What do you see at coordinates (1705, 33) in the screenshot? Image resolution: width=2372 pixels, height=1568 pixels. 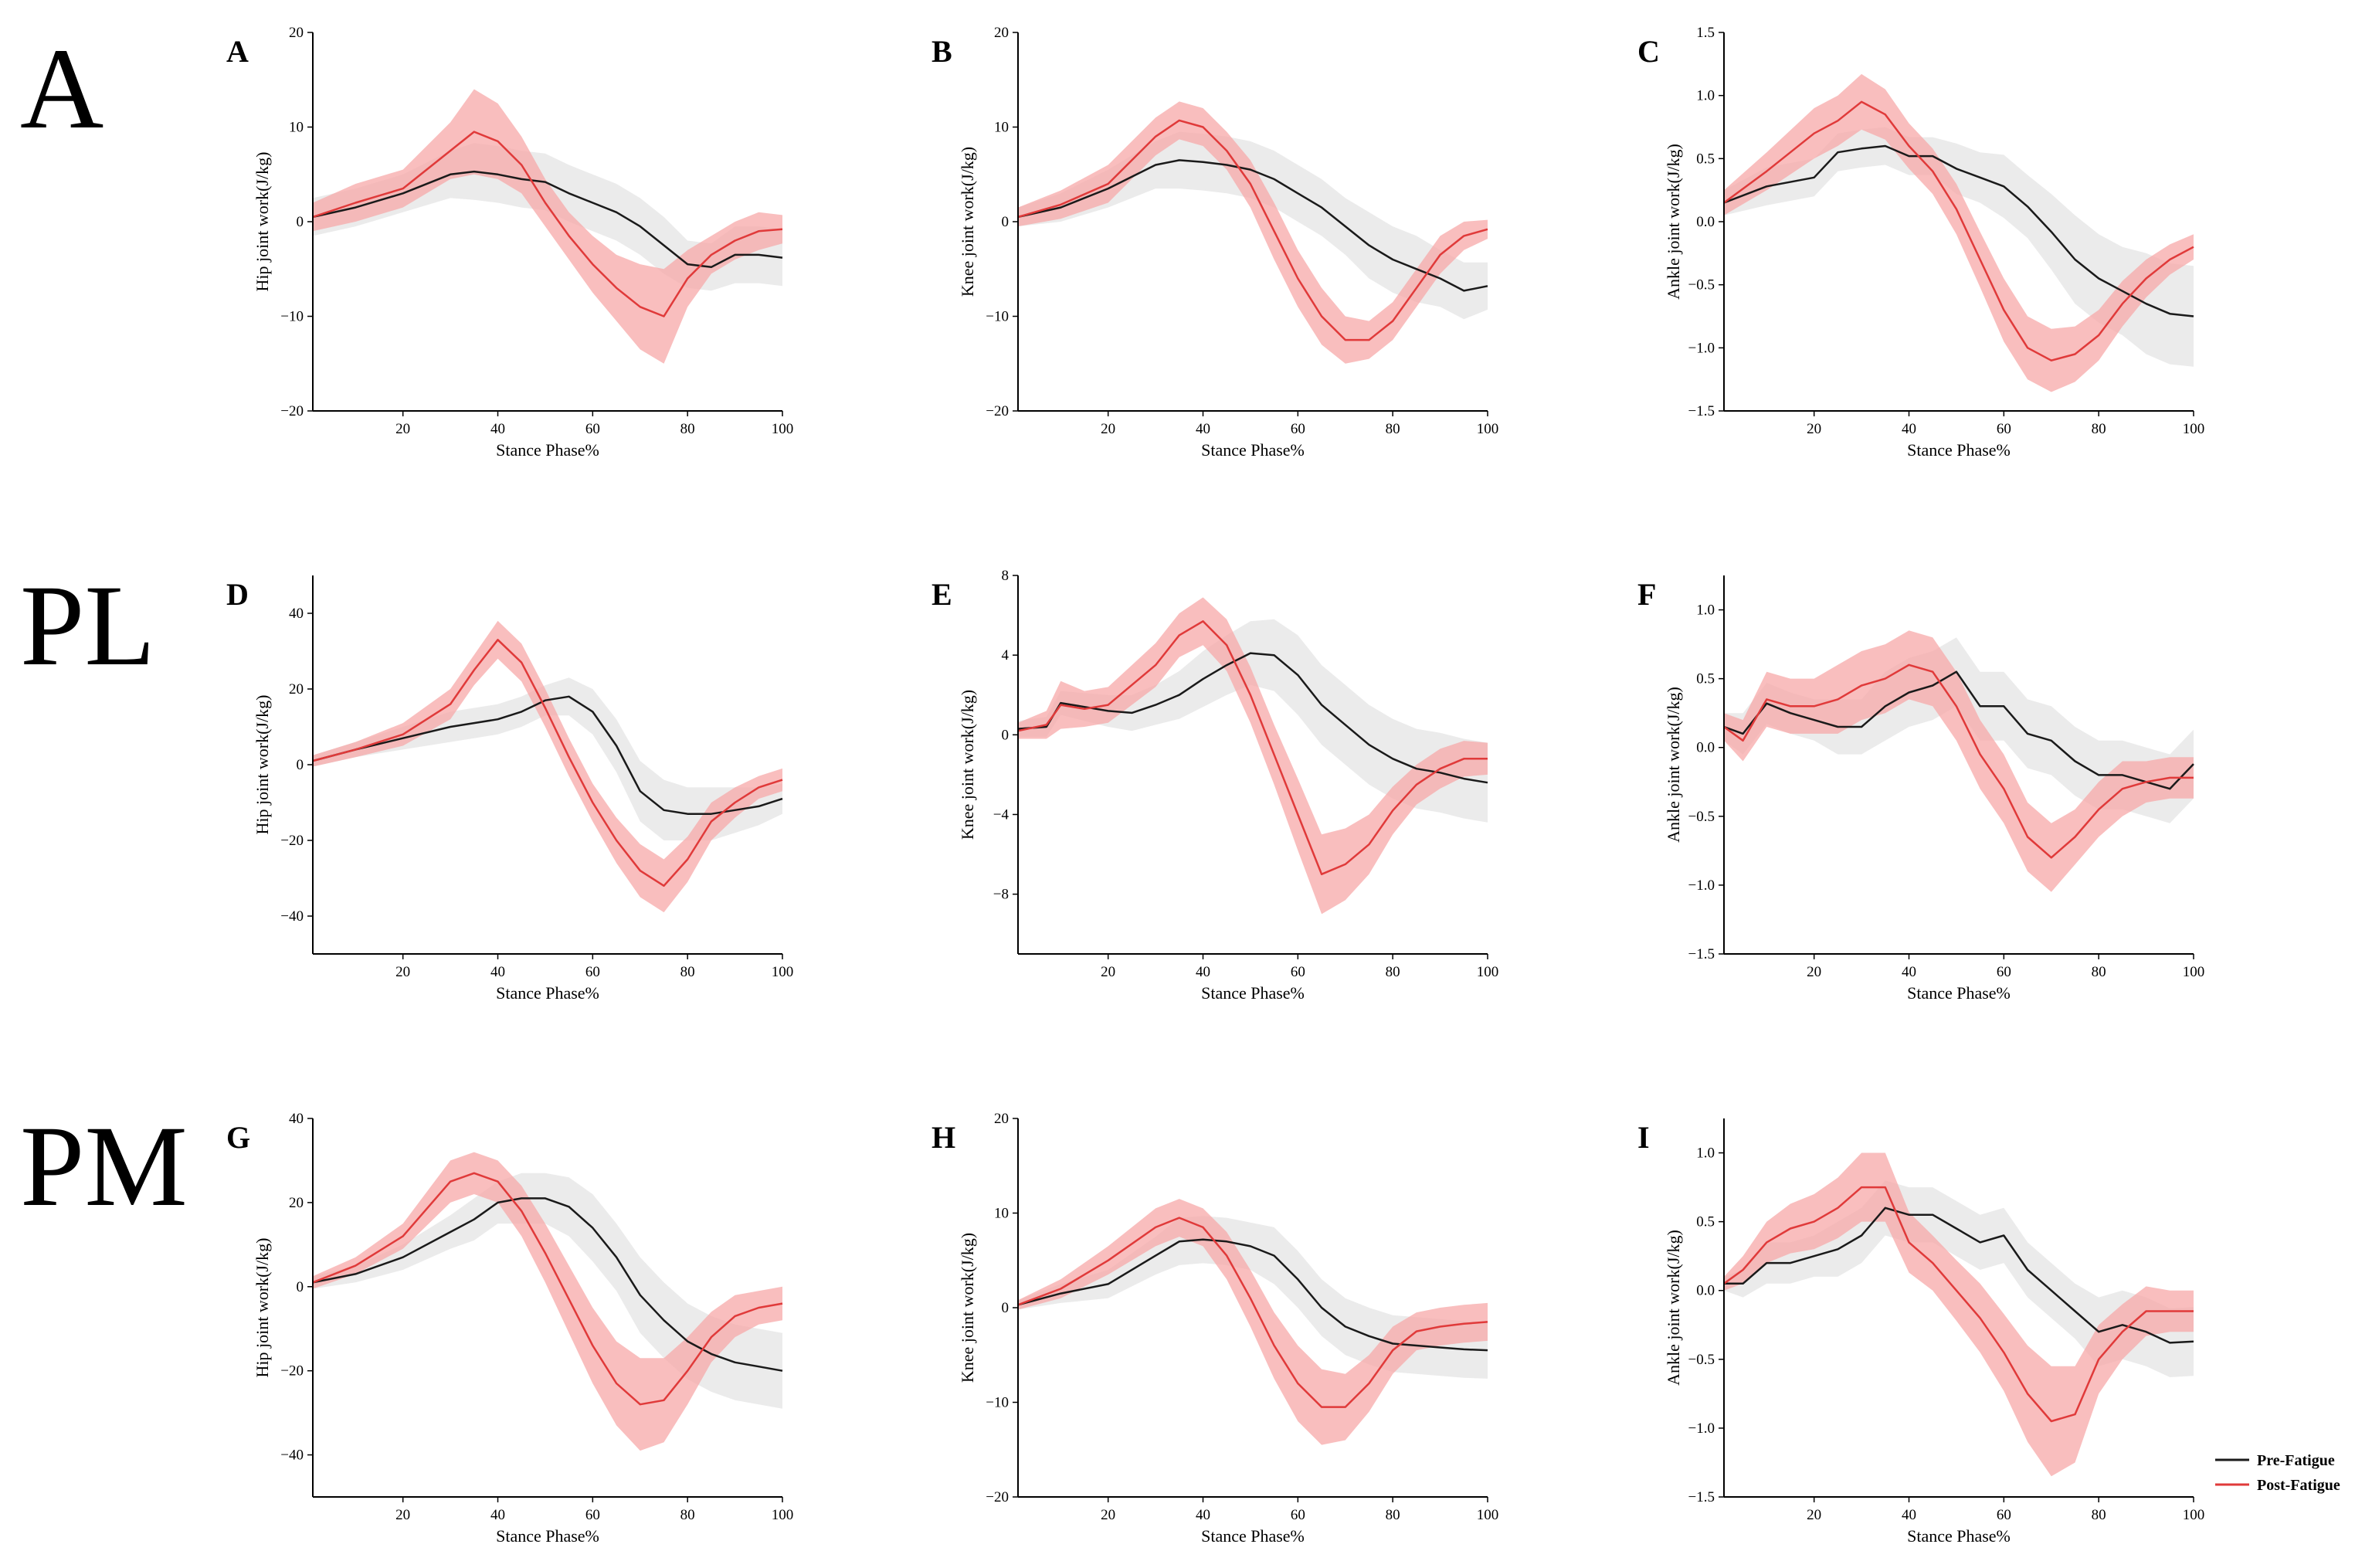 I see `y-tick-label-c: 1.5` at bounding box center [1705, 33].